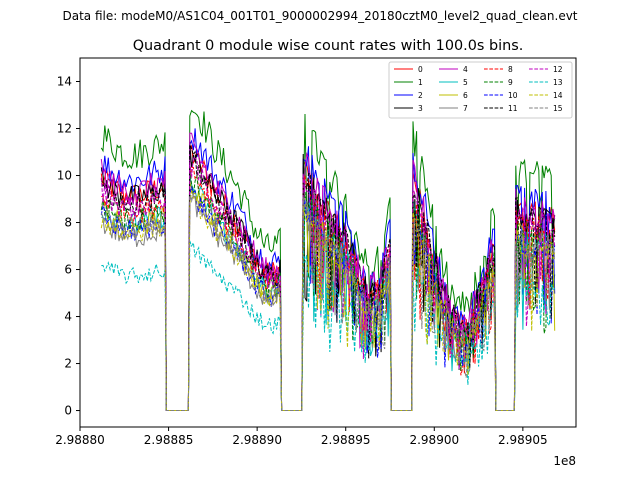 Image resolution: width=640 pixels, height=480 pixels. What do you see at coordinates (513, 95) in the screenshot?
I see `legend-label-10: 10` at bounding box center [513, 95].